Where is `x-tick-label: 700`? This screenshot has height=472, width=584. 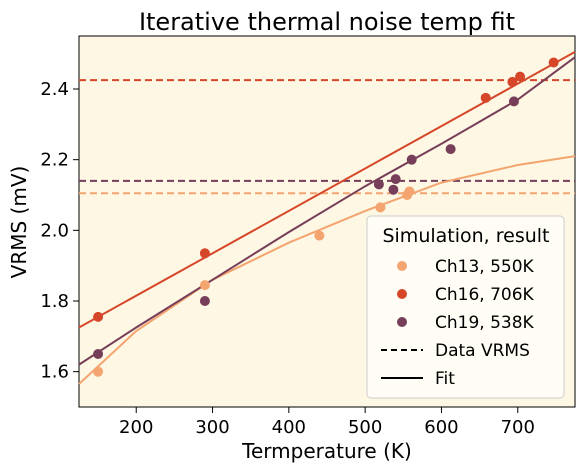
x-tick-label: 700 is located at coordinates (518, 427).